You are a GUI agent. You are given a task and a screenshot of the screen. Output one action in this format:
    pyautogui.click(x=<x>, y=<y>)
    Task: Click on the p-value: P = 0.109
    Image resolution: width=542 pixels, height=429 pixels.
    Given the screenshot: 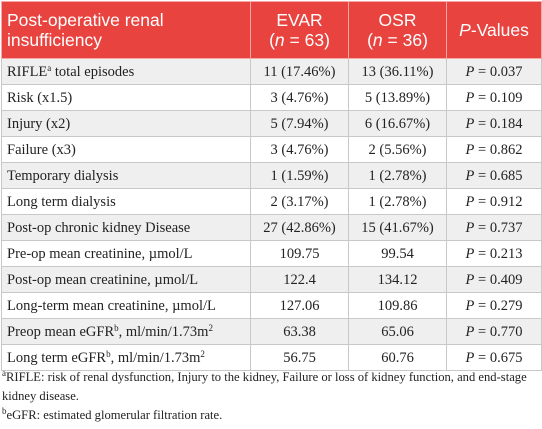 What is the action you would take?
    pyautogui.click(x=494, y=97)
    